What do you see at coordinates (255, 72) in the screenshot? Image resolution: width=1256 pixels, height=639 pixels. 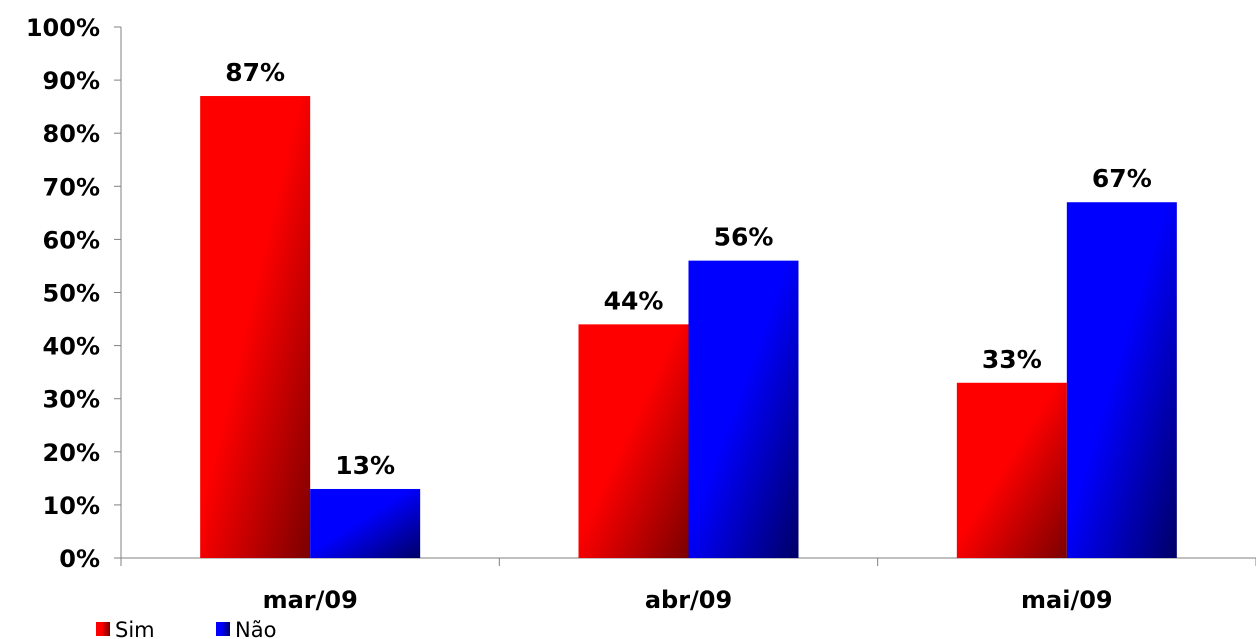 I see `data-label: 87%` at bounding box center [255, 72].